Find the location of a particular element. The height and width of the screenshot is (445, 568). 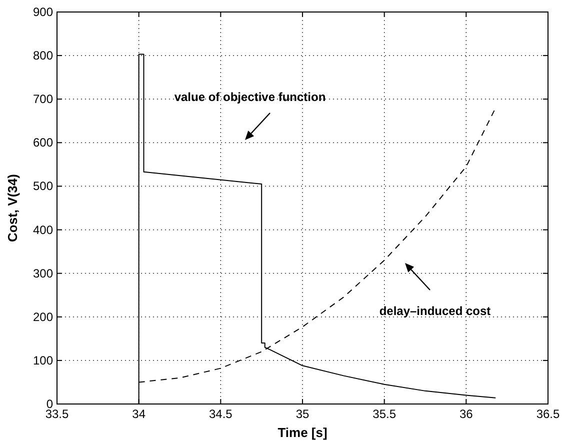

y-tick-label: 100 is located at coordinates (43, 360).